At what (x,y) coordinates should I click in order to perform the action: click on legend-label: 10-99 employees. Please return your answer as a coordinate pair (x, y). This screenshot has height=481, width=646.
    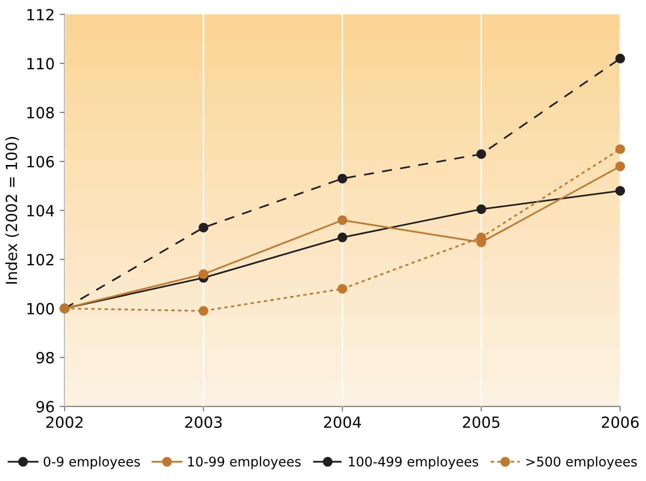
    Looking at the image, I should click on (244, 463).